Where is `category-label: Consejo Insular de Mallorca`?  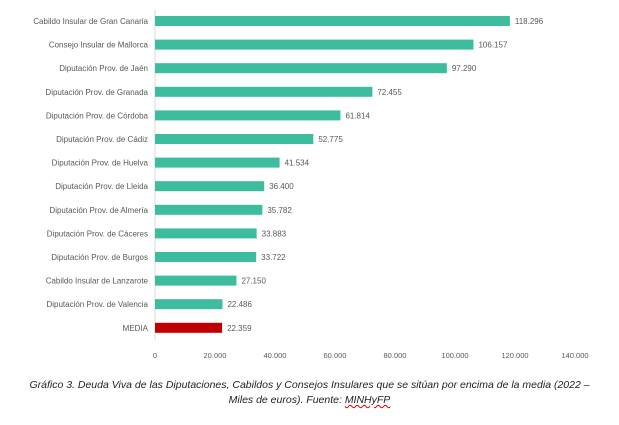
category-label: Consejo Insular de Mallorca is located at coordinates (99, 45).